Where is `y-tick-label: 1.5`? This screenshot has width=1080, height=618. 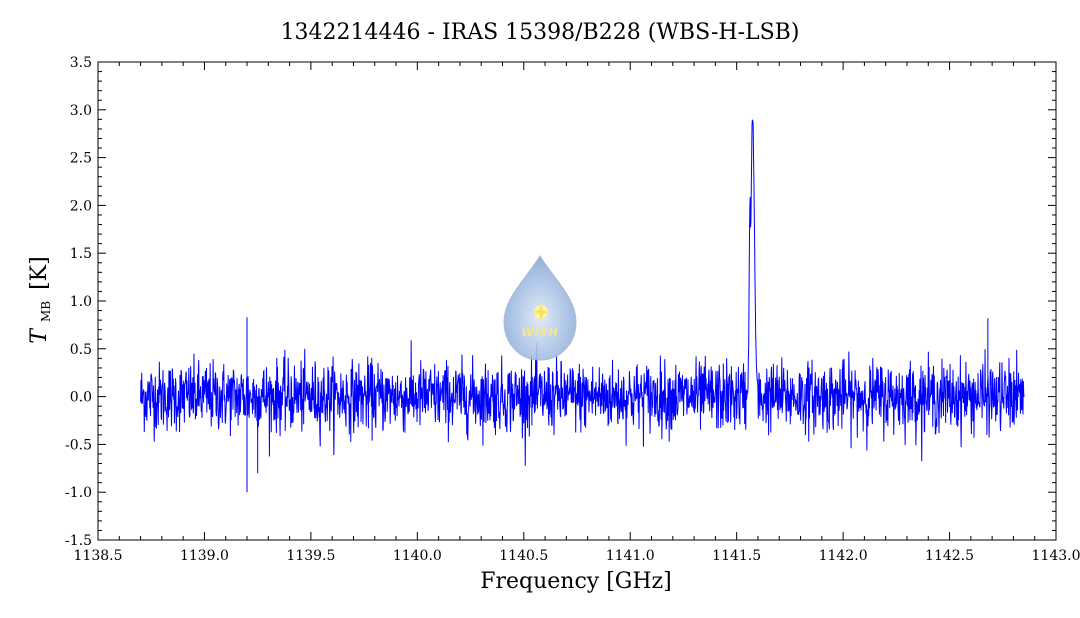 y-tick-label: 1.5 is located at coordinates (81, 254).